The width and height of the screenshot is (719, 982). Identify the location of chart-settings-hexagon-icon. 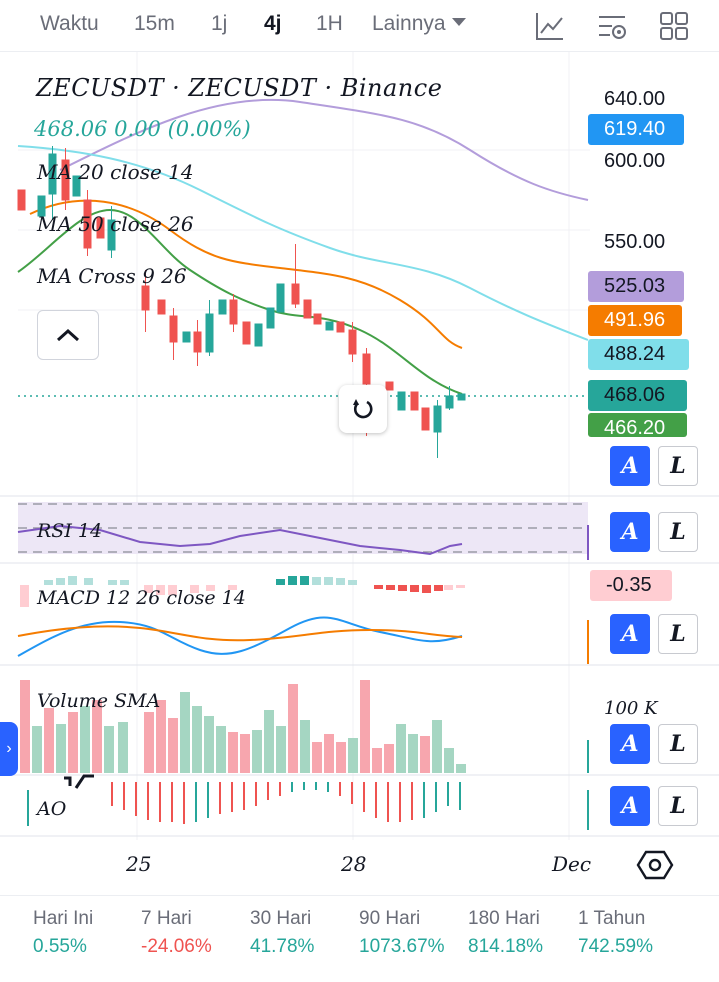
(655, 865).